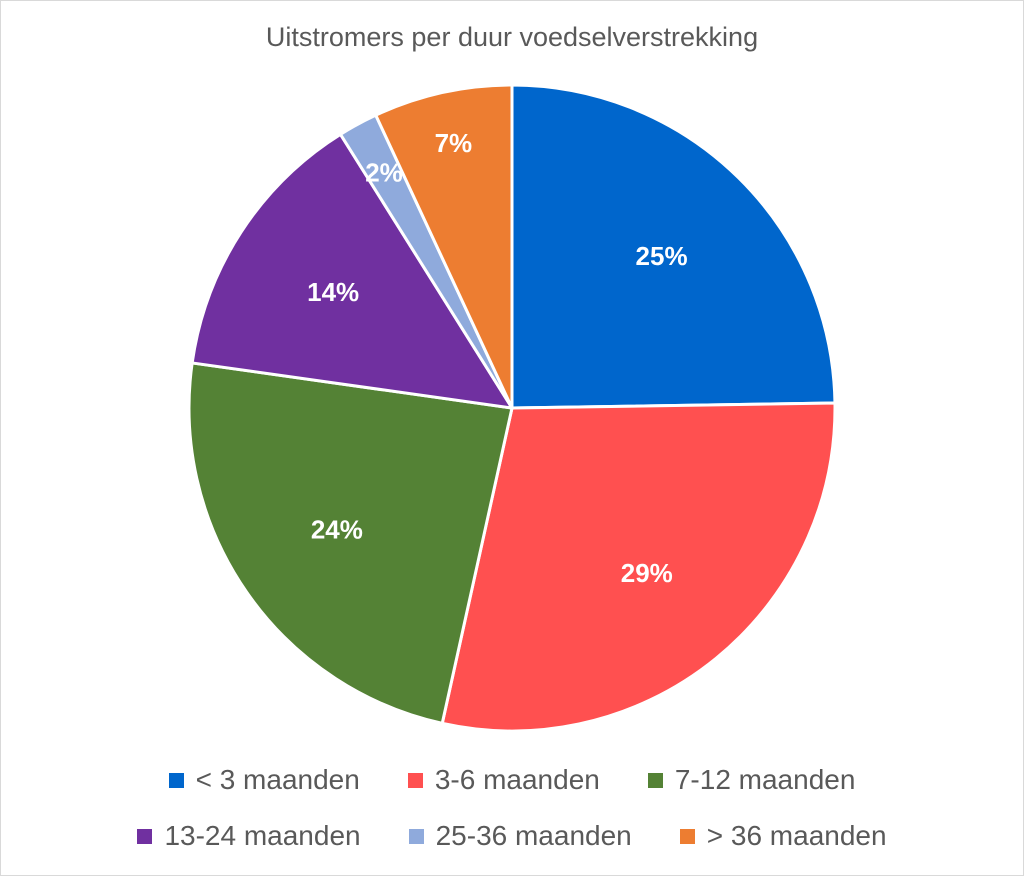  What do you see at coordinates (333, 292) in the screenshot?
I see `slice-data-label: 14%` at bounding box center [333, 292].